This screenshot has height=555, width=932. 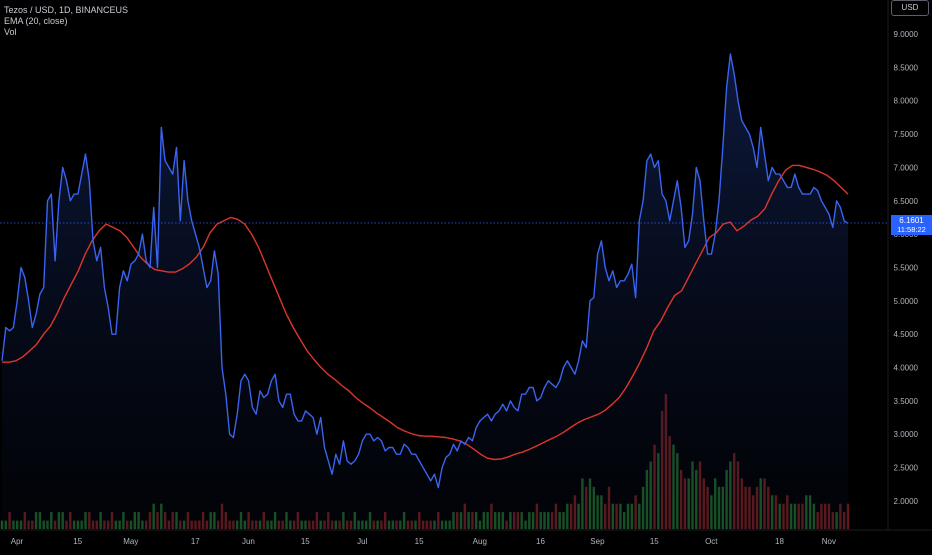 I want to click on y-tick-label: 8.5000, so click(x=906, y=67).